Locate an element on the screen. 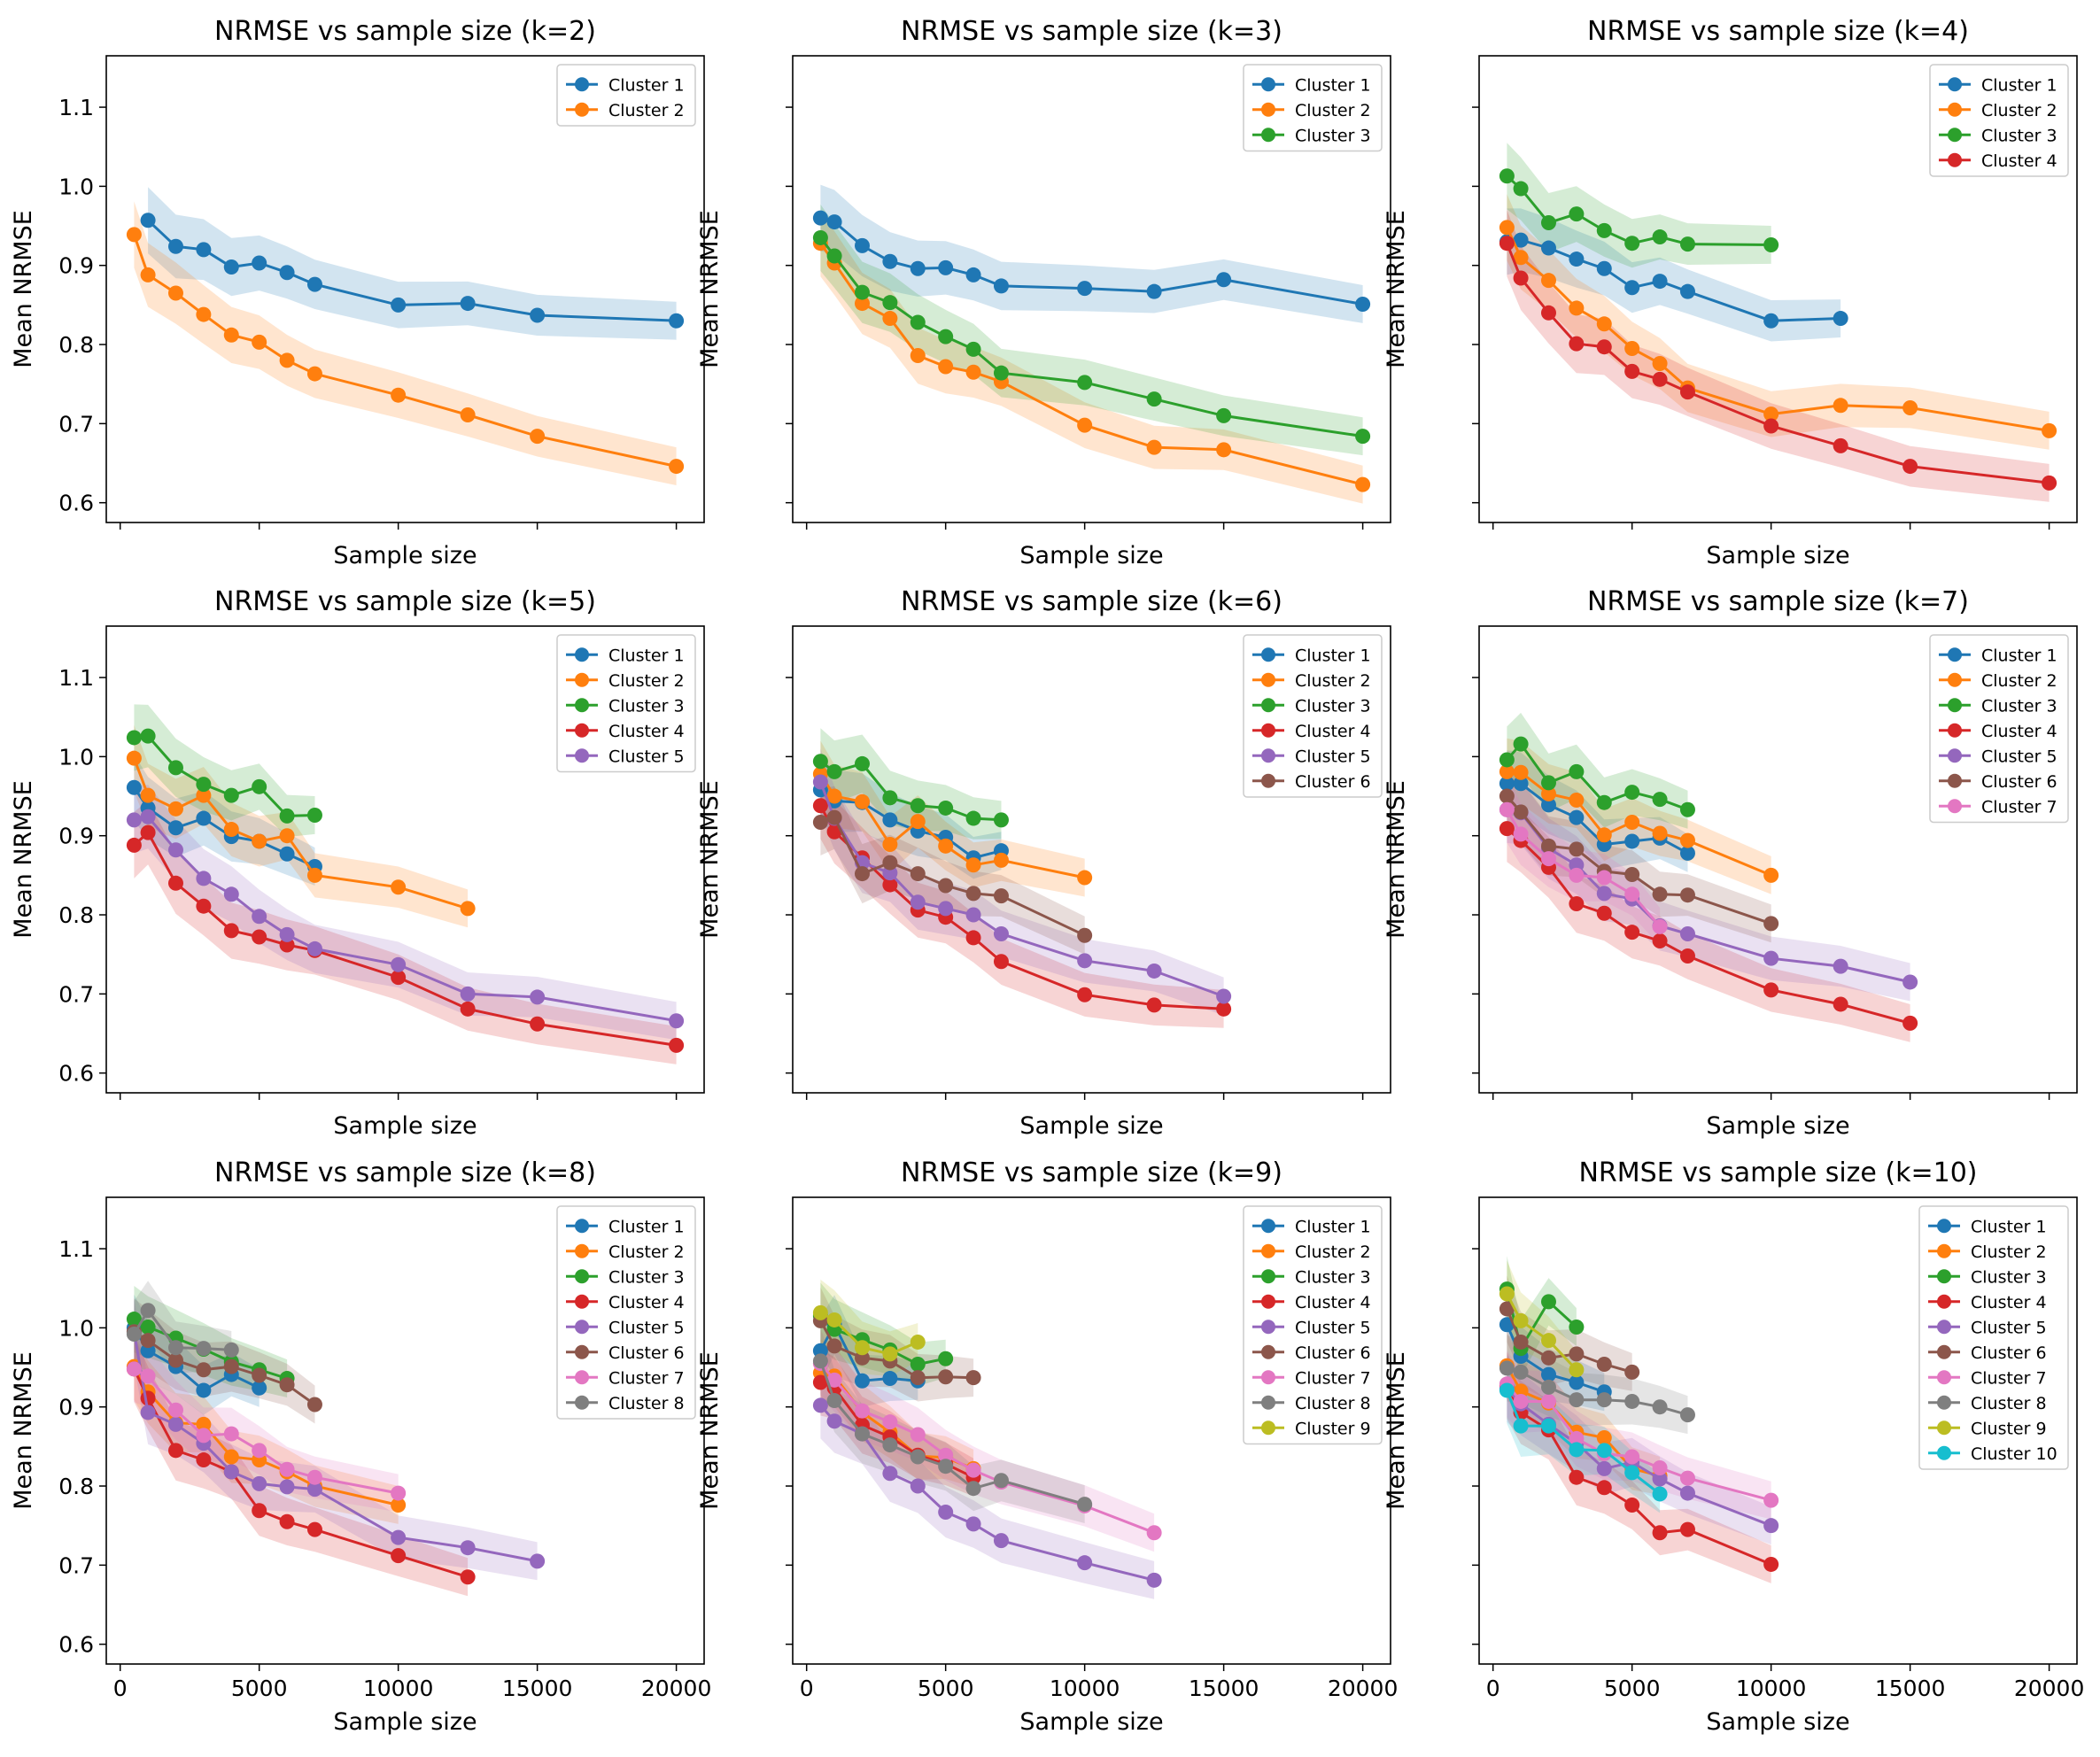  legend-label: Cluster 8 is located at coordinates (1333, 1403).